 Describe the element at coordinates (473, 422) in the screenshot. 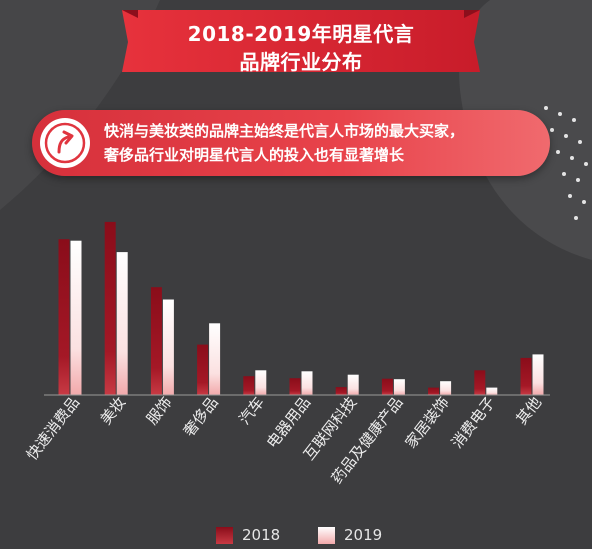

I see `x-tick-label-9: 消费电子` at that location.